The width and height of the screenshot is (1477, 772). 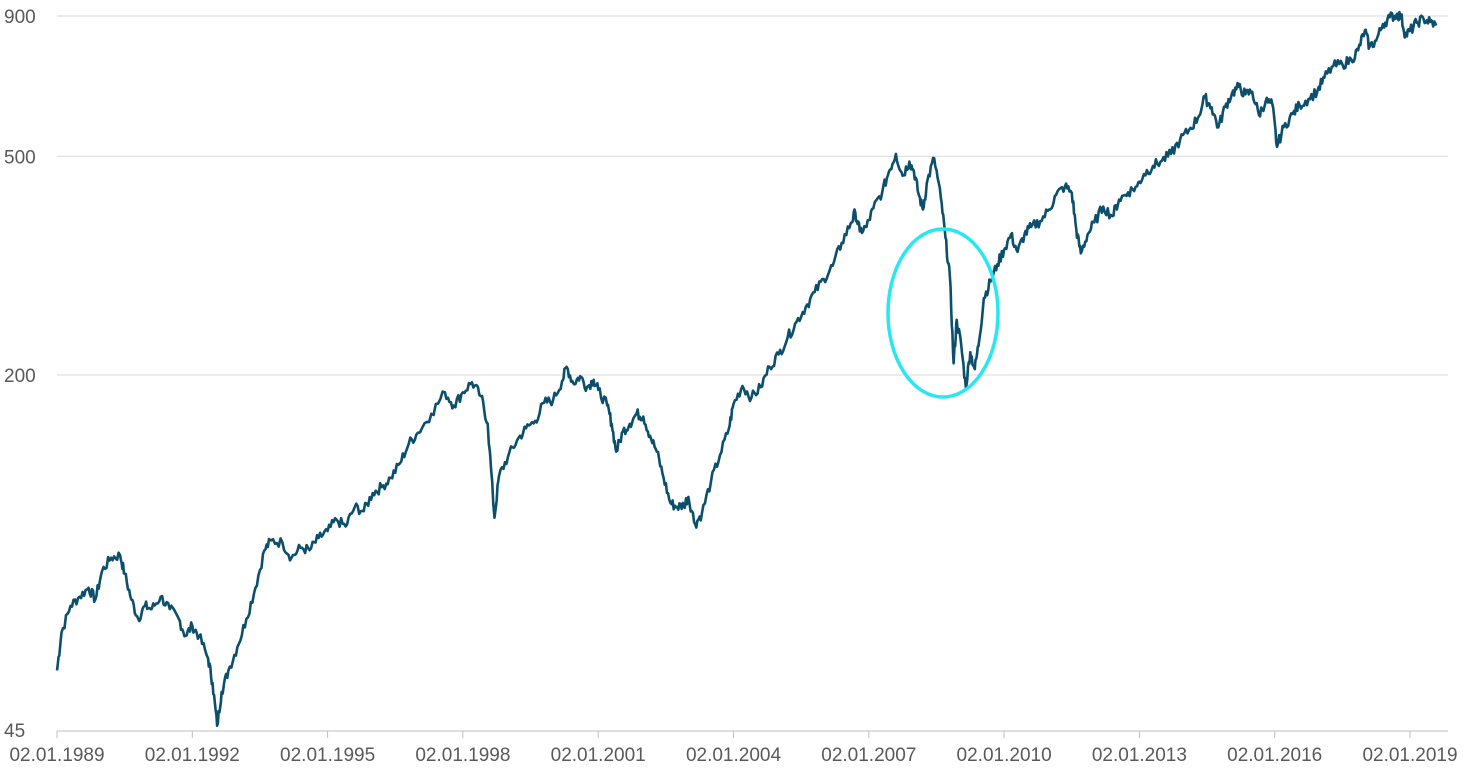 What do you see at coordinates (1274, 755) in the screenshot?
I see `x-tick-label: 02.01.2016` at bounding box center [1274, 755].